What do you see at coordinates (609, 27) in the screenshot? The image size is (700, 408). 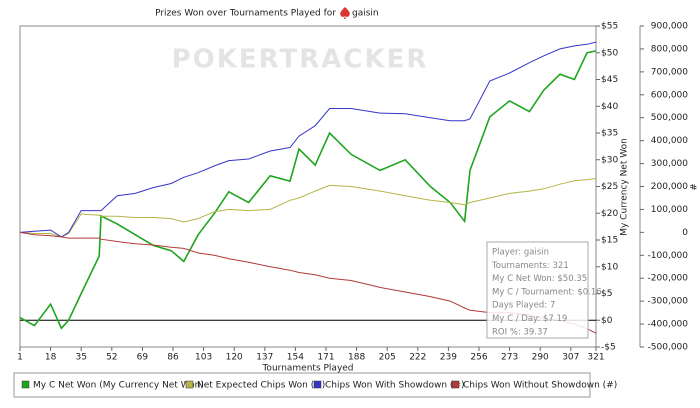 I see `y-tick-label: $55` at bounding box center [609, 27].